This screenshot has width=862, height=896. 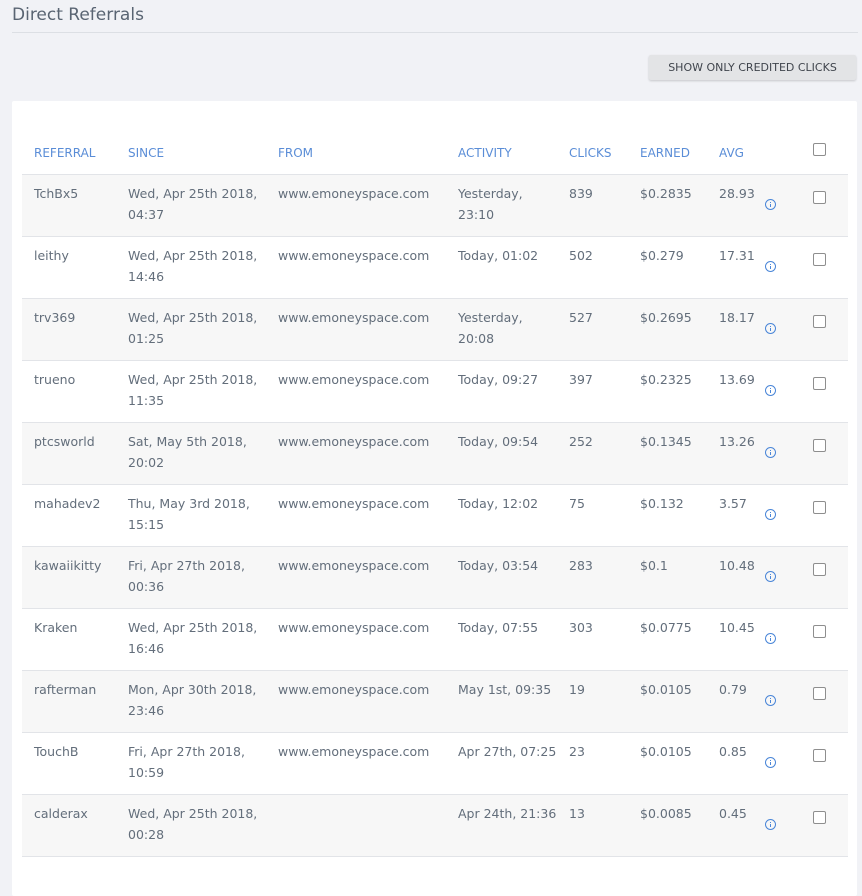 I want to click on cell-activity: Today, 03:54, so click(x=501, y=577).